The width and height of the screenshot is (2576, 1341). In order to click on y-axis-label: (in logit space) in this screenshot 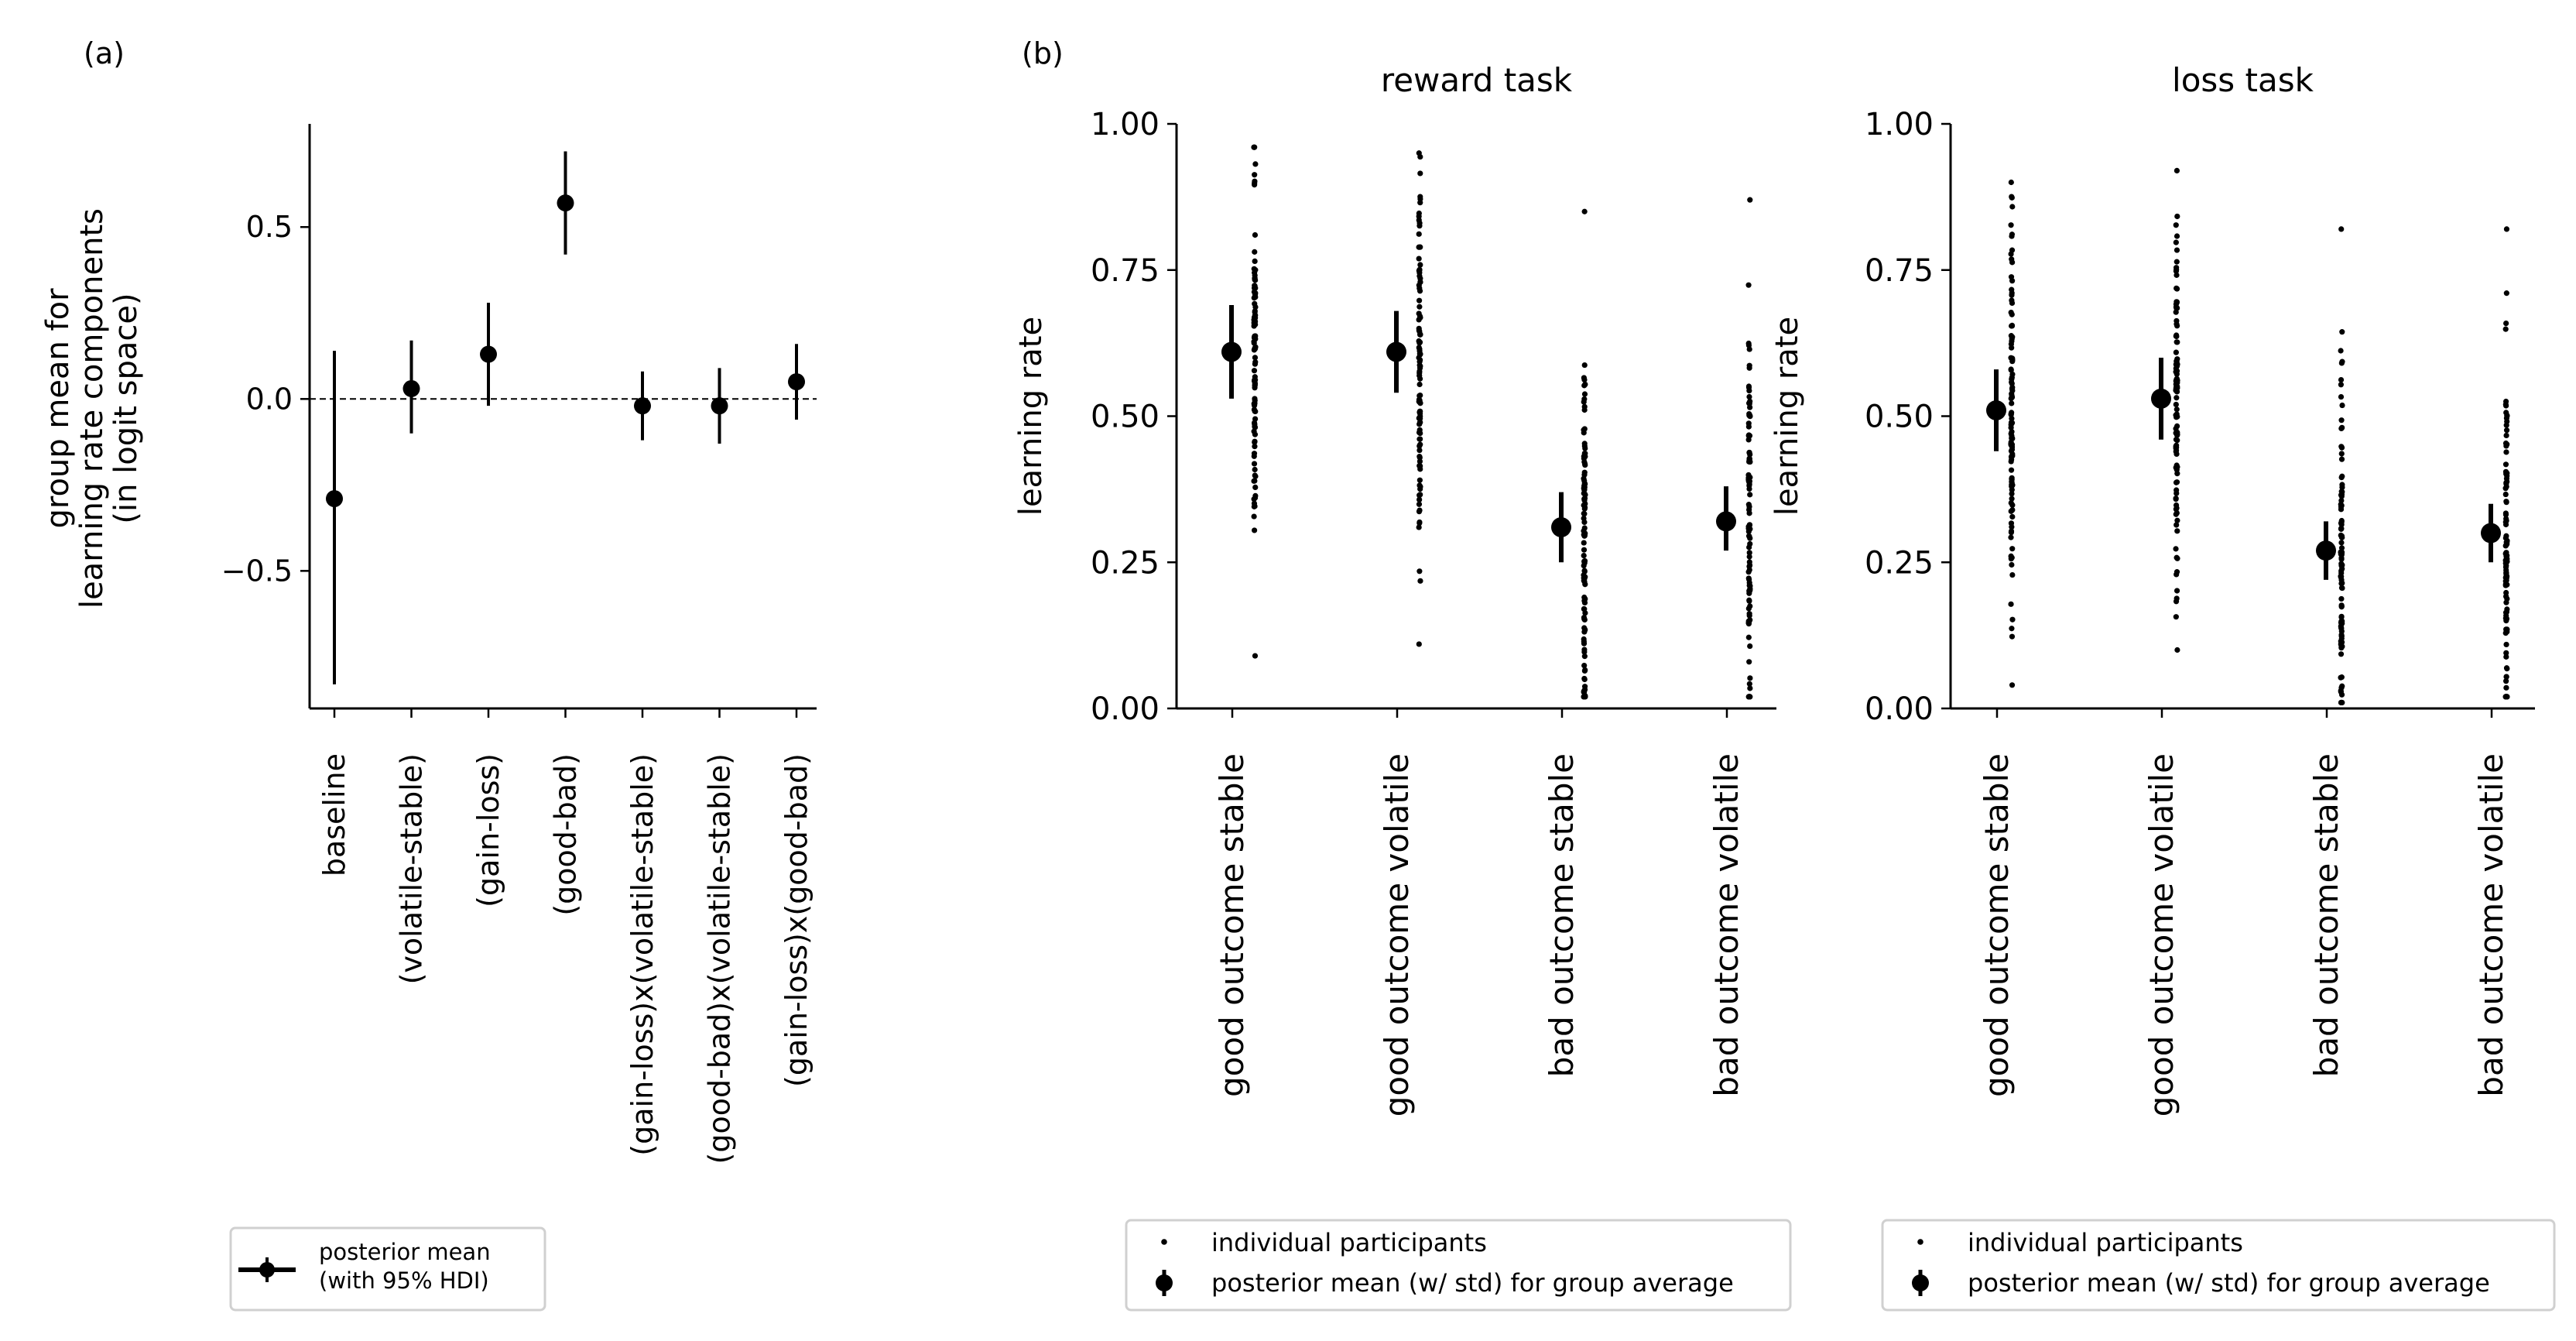, I will do `click(126, 408)`.